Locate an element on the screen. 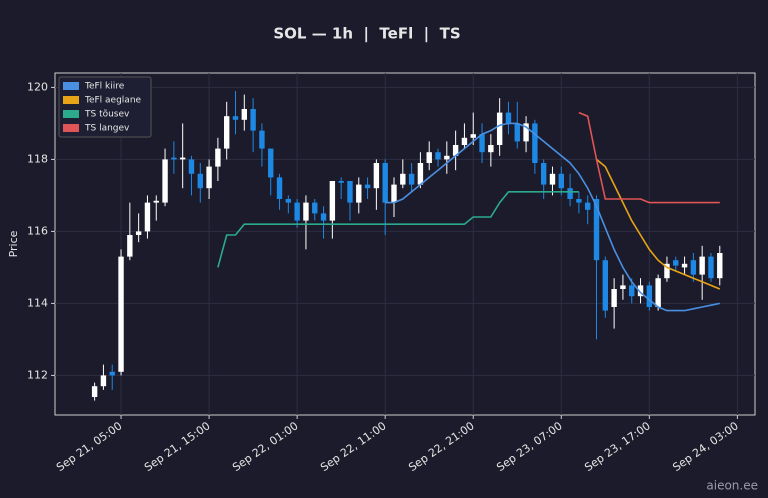 The height and width of the screenshot is (498, 768). legend-label: TS tõusev is located at coordinates (107, 115).